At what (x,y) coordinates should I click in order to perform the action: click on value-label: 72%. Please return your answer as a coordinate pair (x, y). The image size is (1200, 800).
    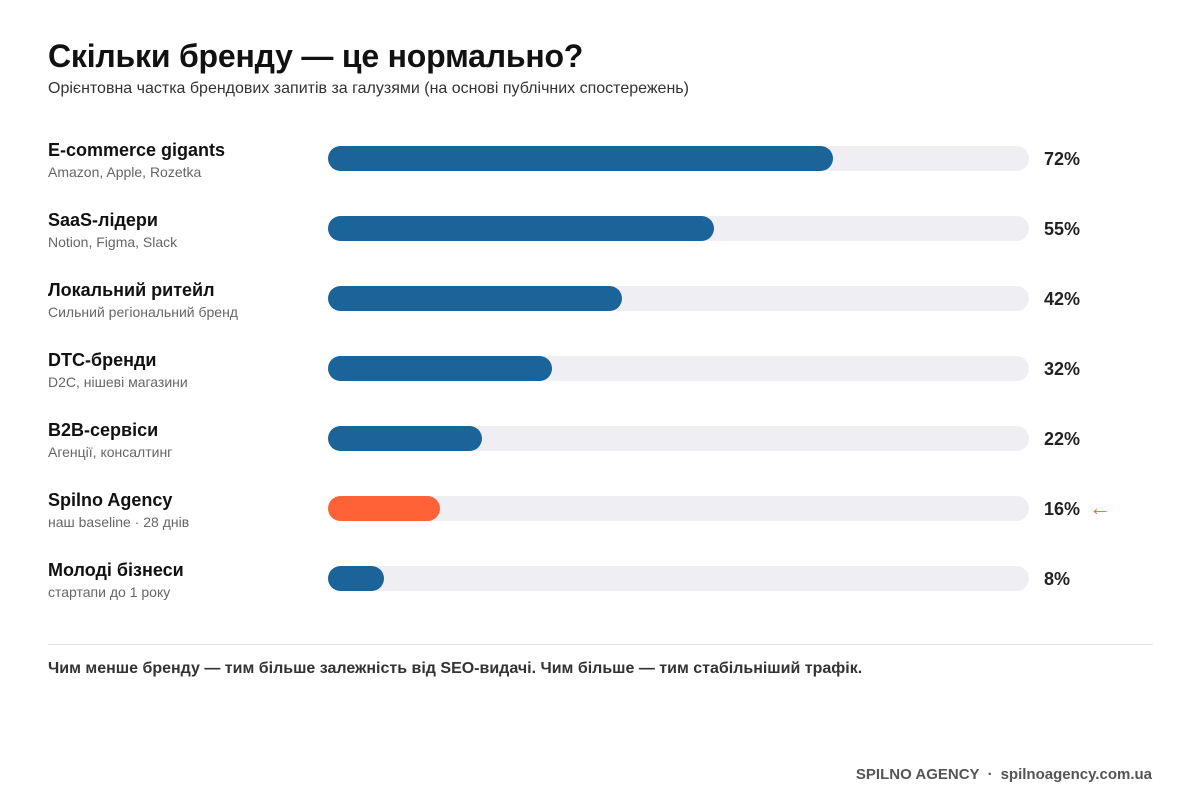
    Looking at the image, I should click on (1062, 159).